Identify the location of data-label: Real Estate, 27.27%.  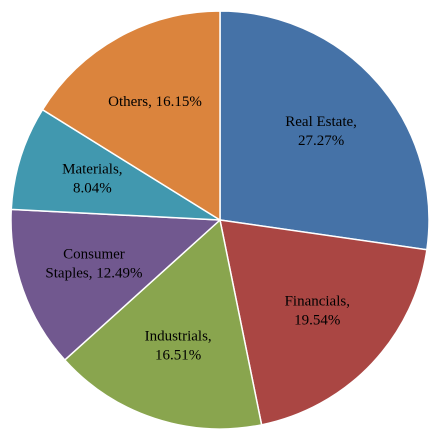
(321, 131).